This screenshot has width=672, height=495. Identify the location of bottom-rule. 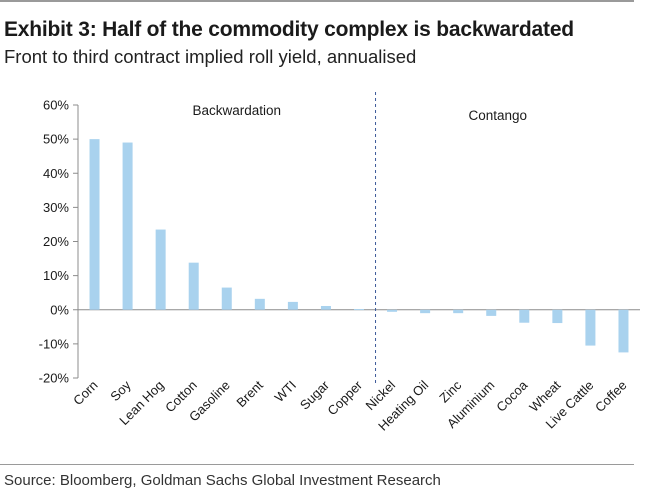
(317, 464).